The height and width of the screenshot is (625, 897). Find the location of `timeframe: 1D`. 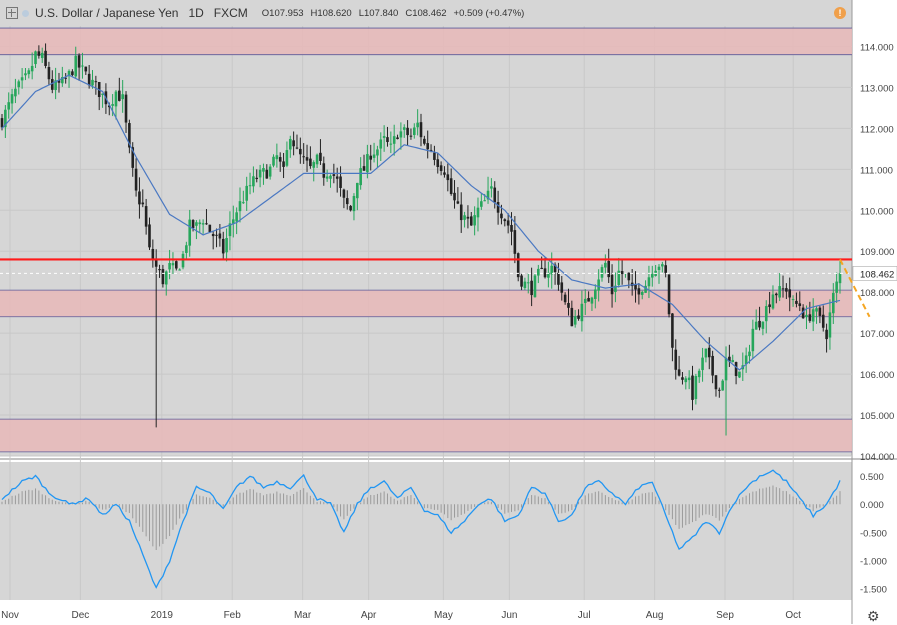

timeframe: 1D is located at coordinates (196, 13).